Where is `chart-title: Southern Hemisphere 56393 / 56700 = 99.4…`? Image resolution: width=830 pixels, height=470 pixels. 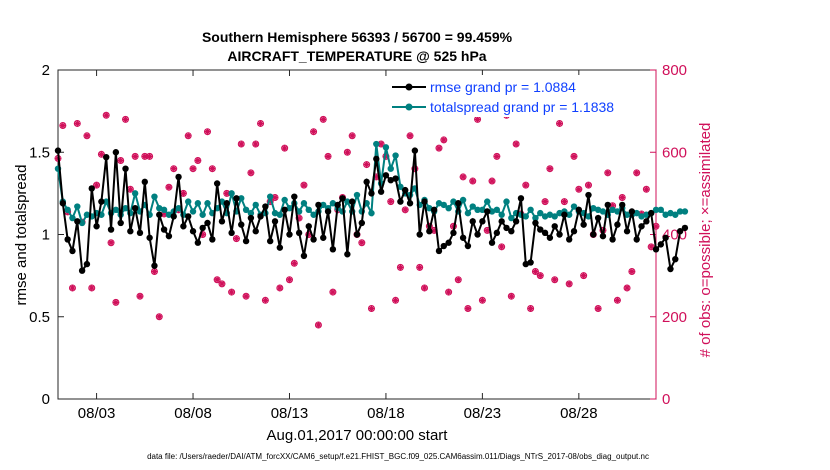 chart-title: Southern Hemisphere 56393 / 56700 = 99.4… is located at coordinates (357, 37).